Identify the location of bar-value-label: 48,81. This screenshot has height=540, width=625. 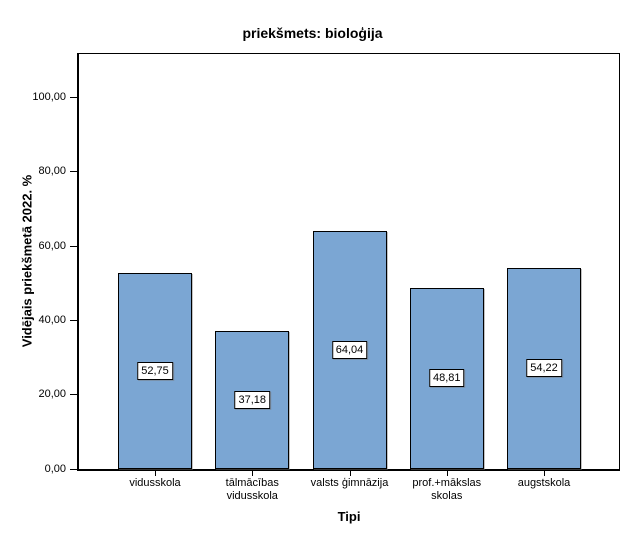
(446, 378).